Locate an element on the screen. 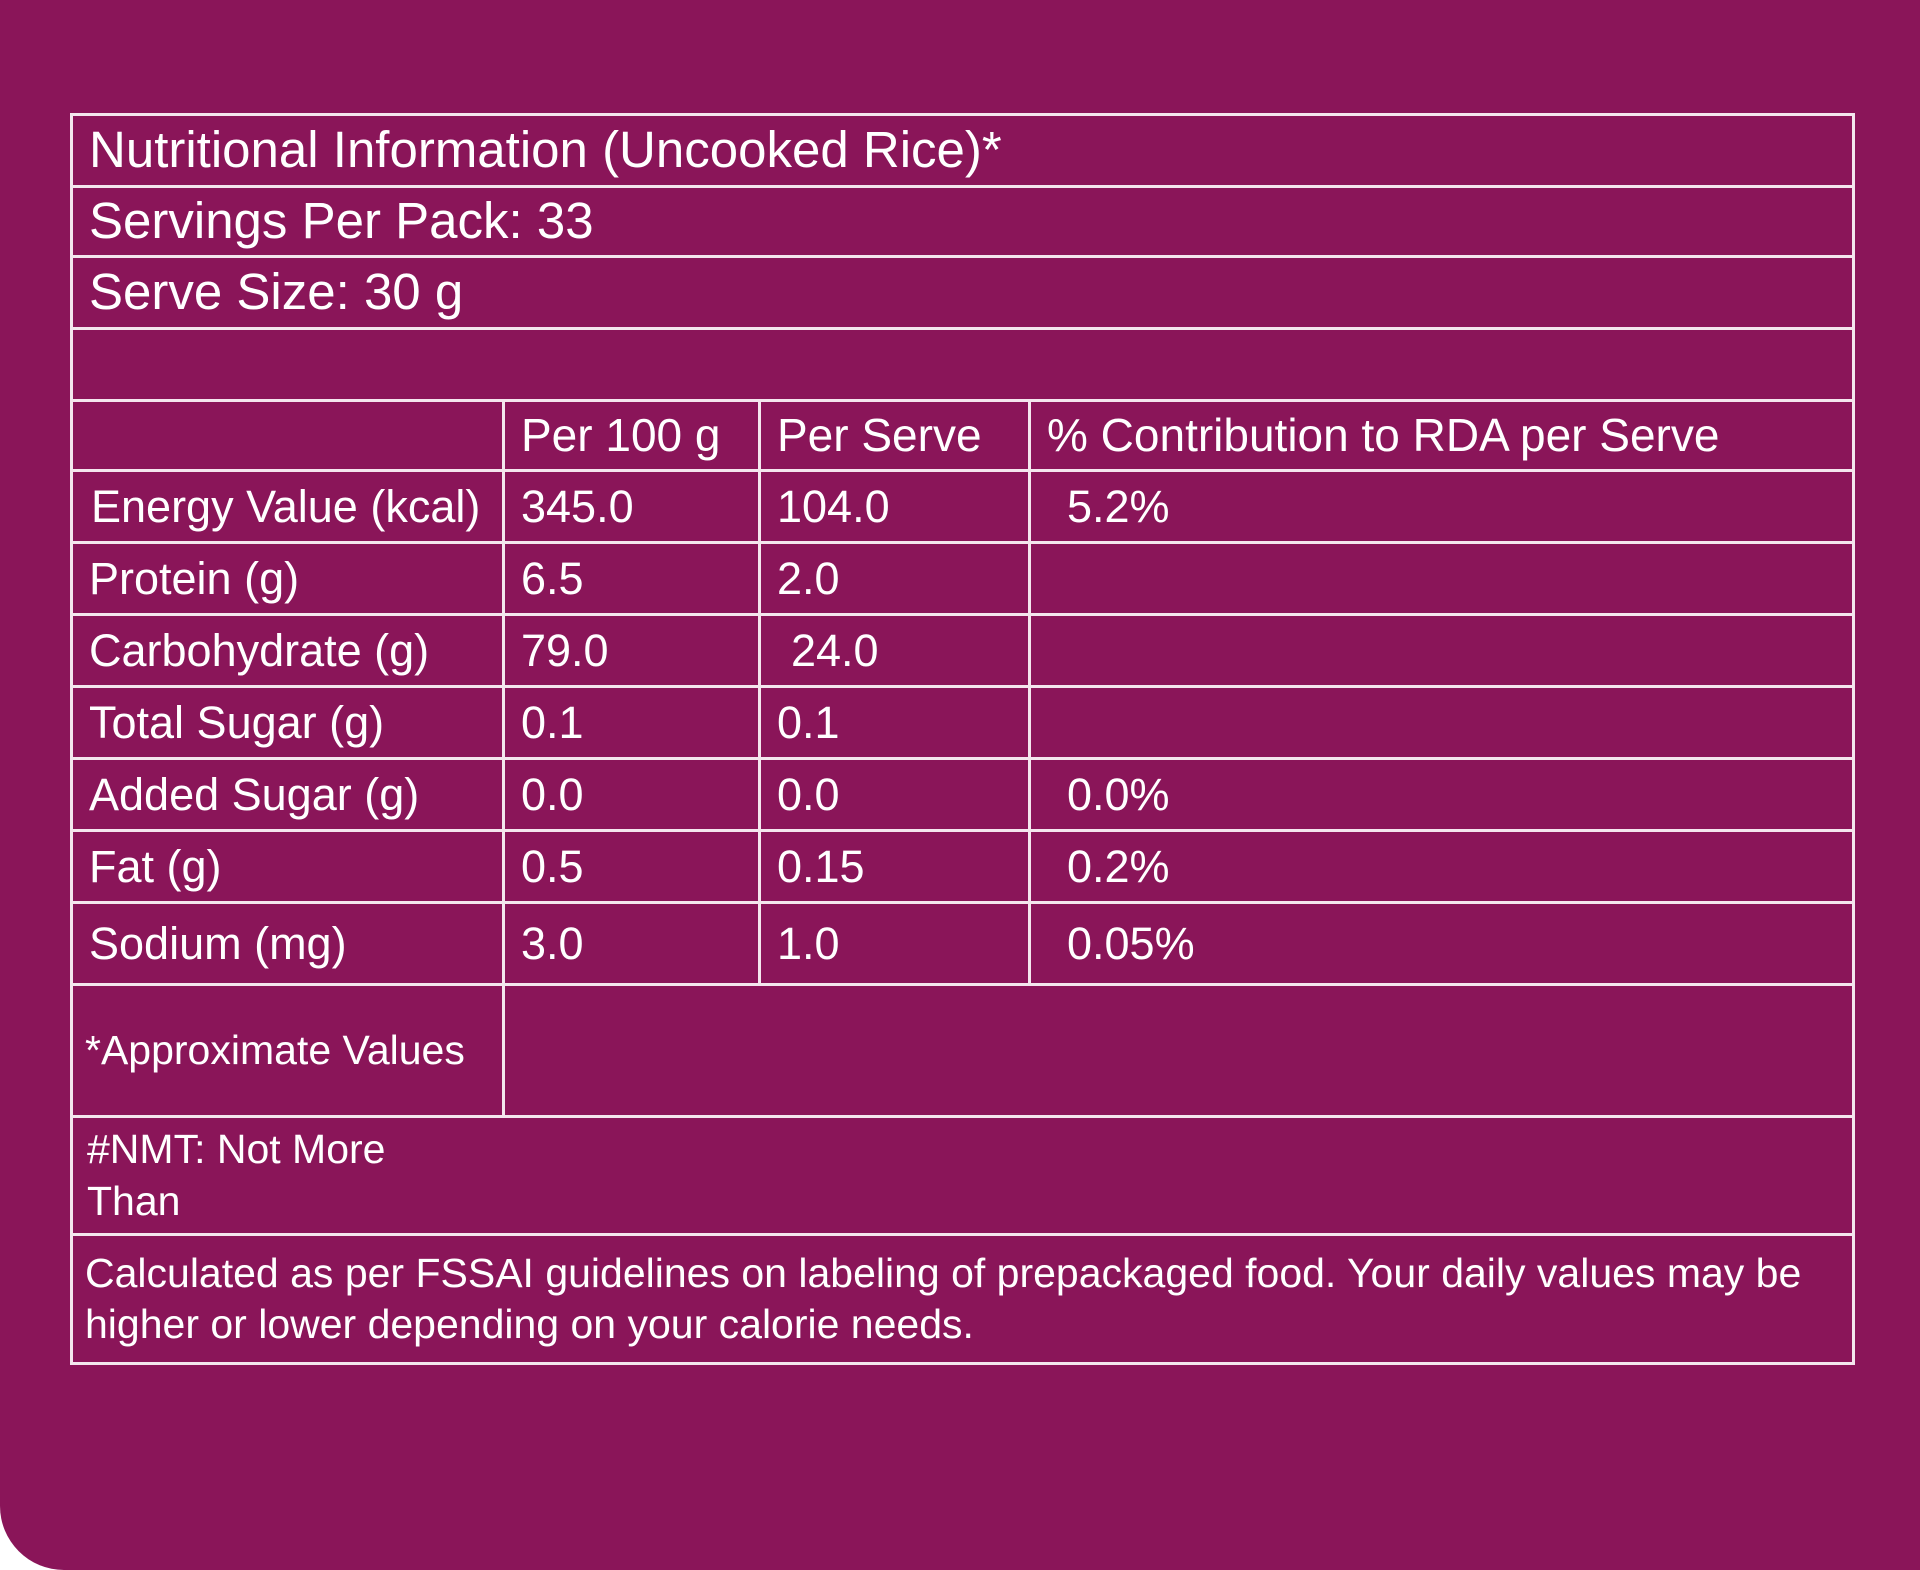 The height and width of the screenshot is (1570, 1920). nutrient-name: Fat (g) is located at coordinates (287, 866).